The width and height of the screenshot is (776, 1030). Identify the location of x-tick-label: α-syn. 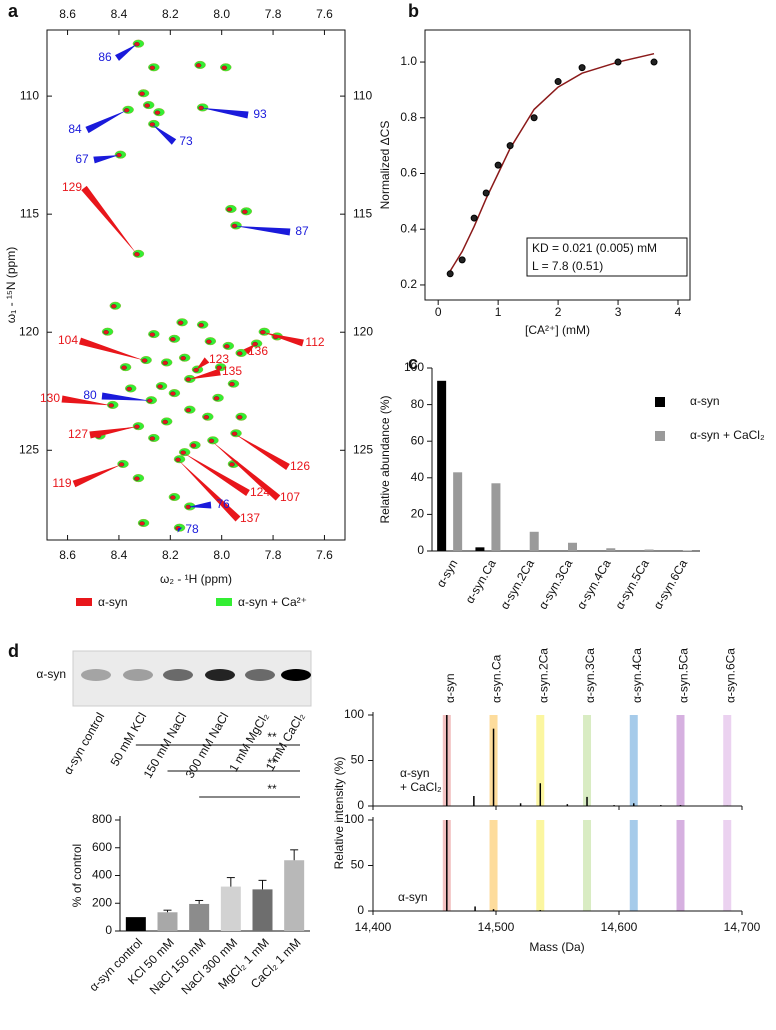
(447, 573).